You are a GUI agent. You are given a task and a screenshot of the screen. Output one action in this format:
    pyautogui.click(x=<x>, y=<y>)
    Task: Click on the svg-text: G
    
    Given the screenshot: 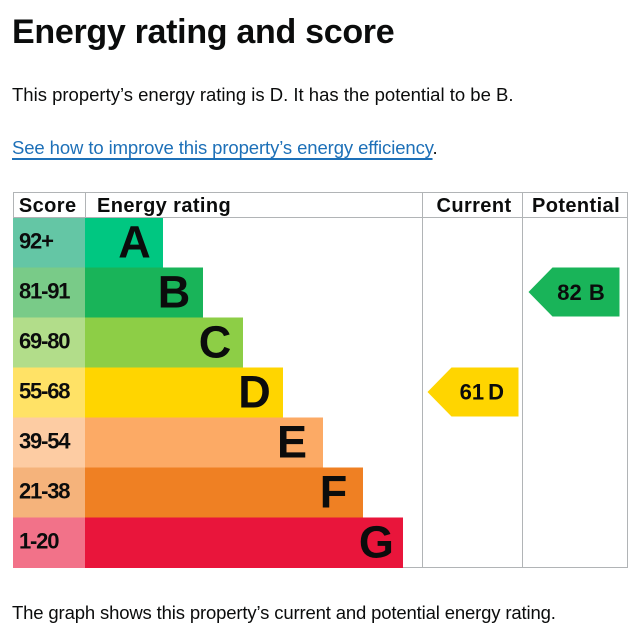 What is the action you would take?
    pyautogui.click(x=375, y=542)
    